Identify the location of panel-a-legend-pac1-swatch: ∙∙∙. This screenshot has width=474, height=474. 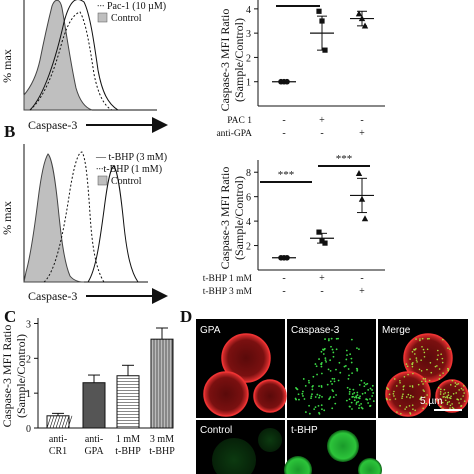
(102, 6).